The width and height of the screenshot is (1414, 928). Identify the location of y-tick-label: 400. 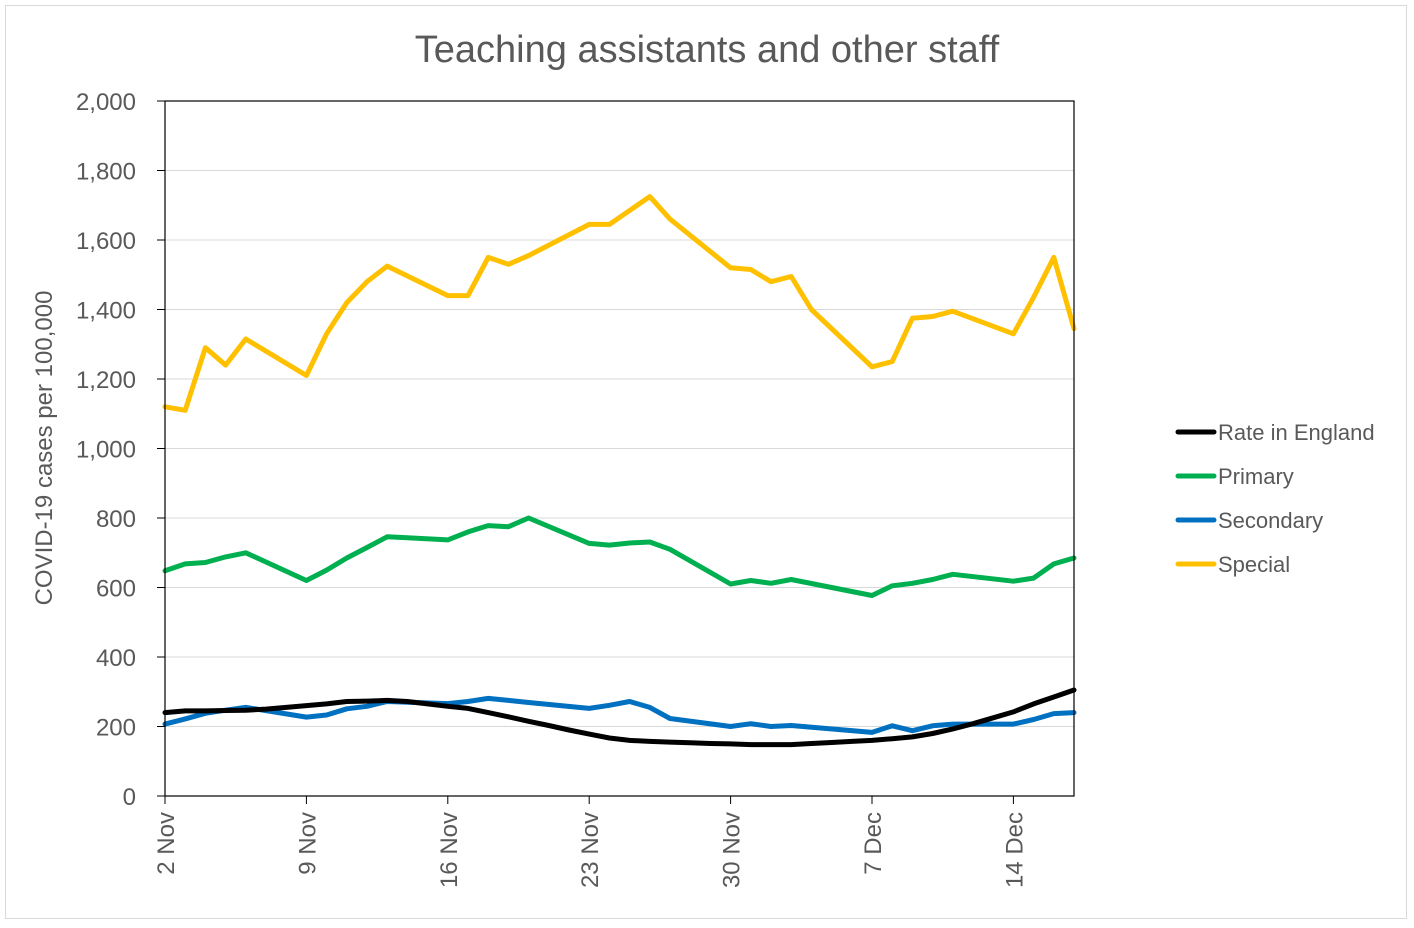
(116, 658).